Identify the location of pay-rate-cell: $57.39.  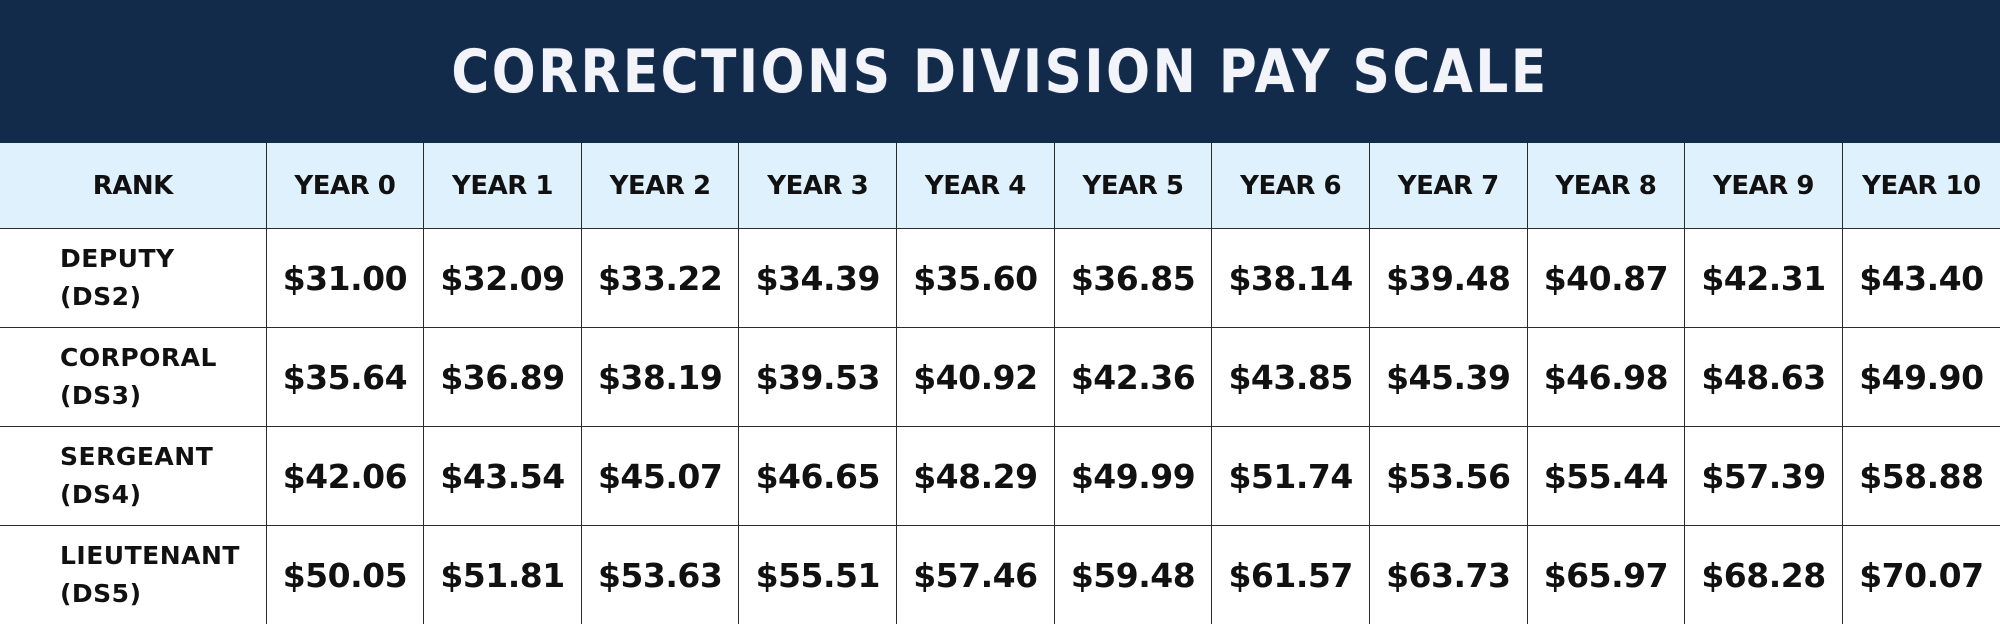
(1763, 476).